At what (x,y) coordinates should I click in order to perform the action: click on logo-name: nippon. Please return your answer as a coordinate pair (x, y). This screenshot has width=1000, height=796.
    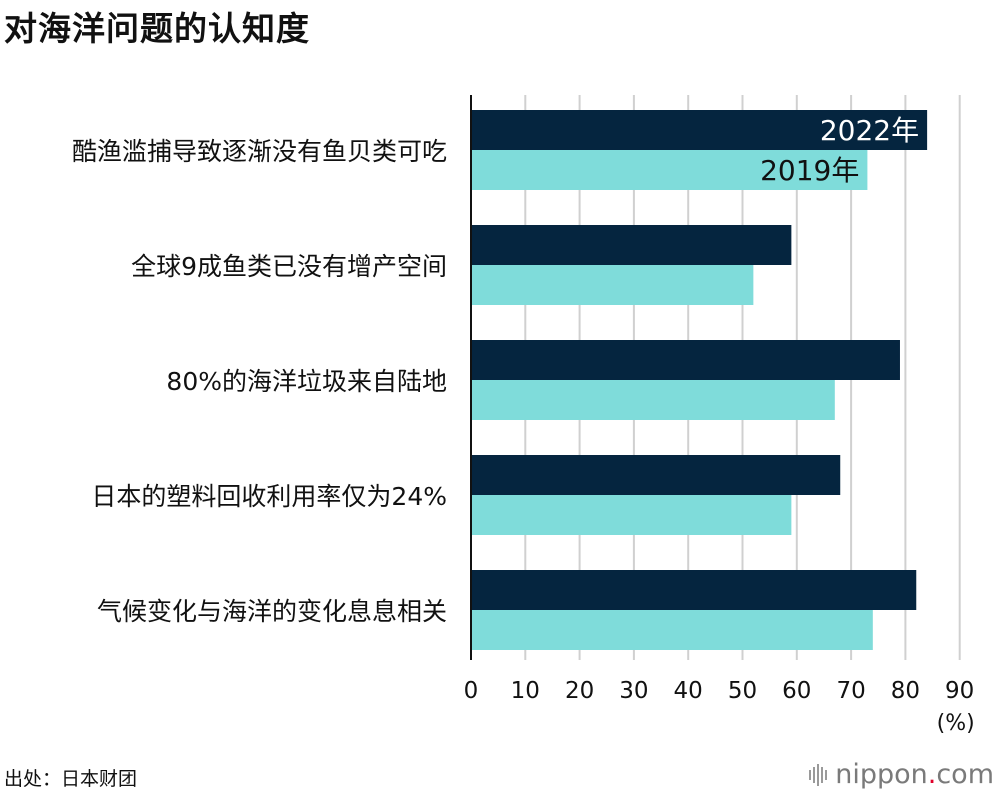
    Looking at the image, I should click on (881, 774).